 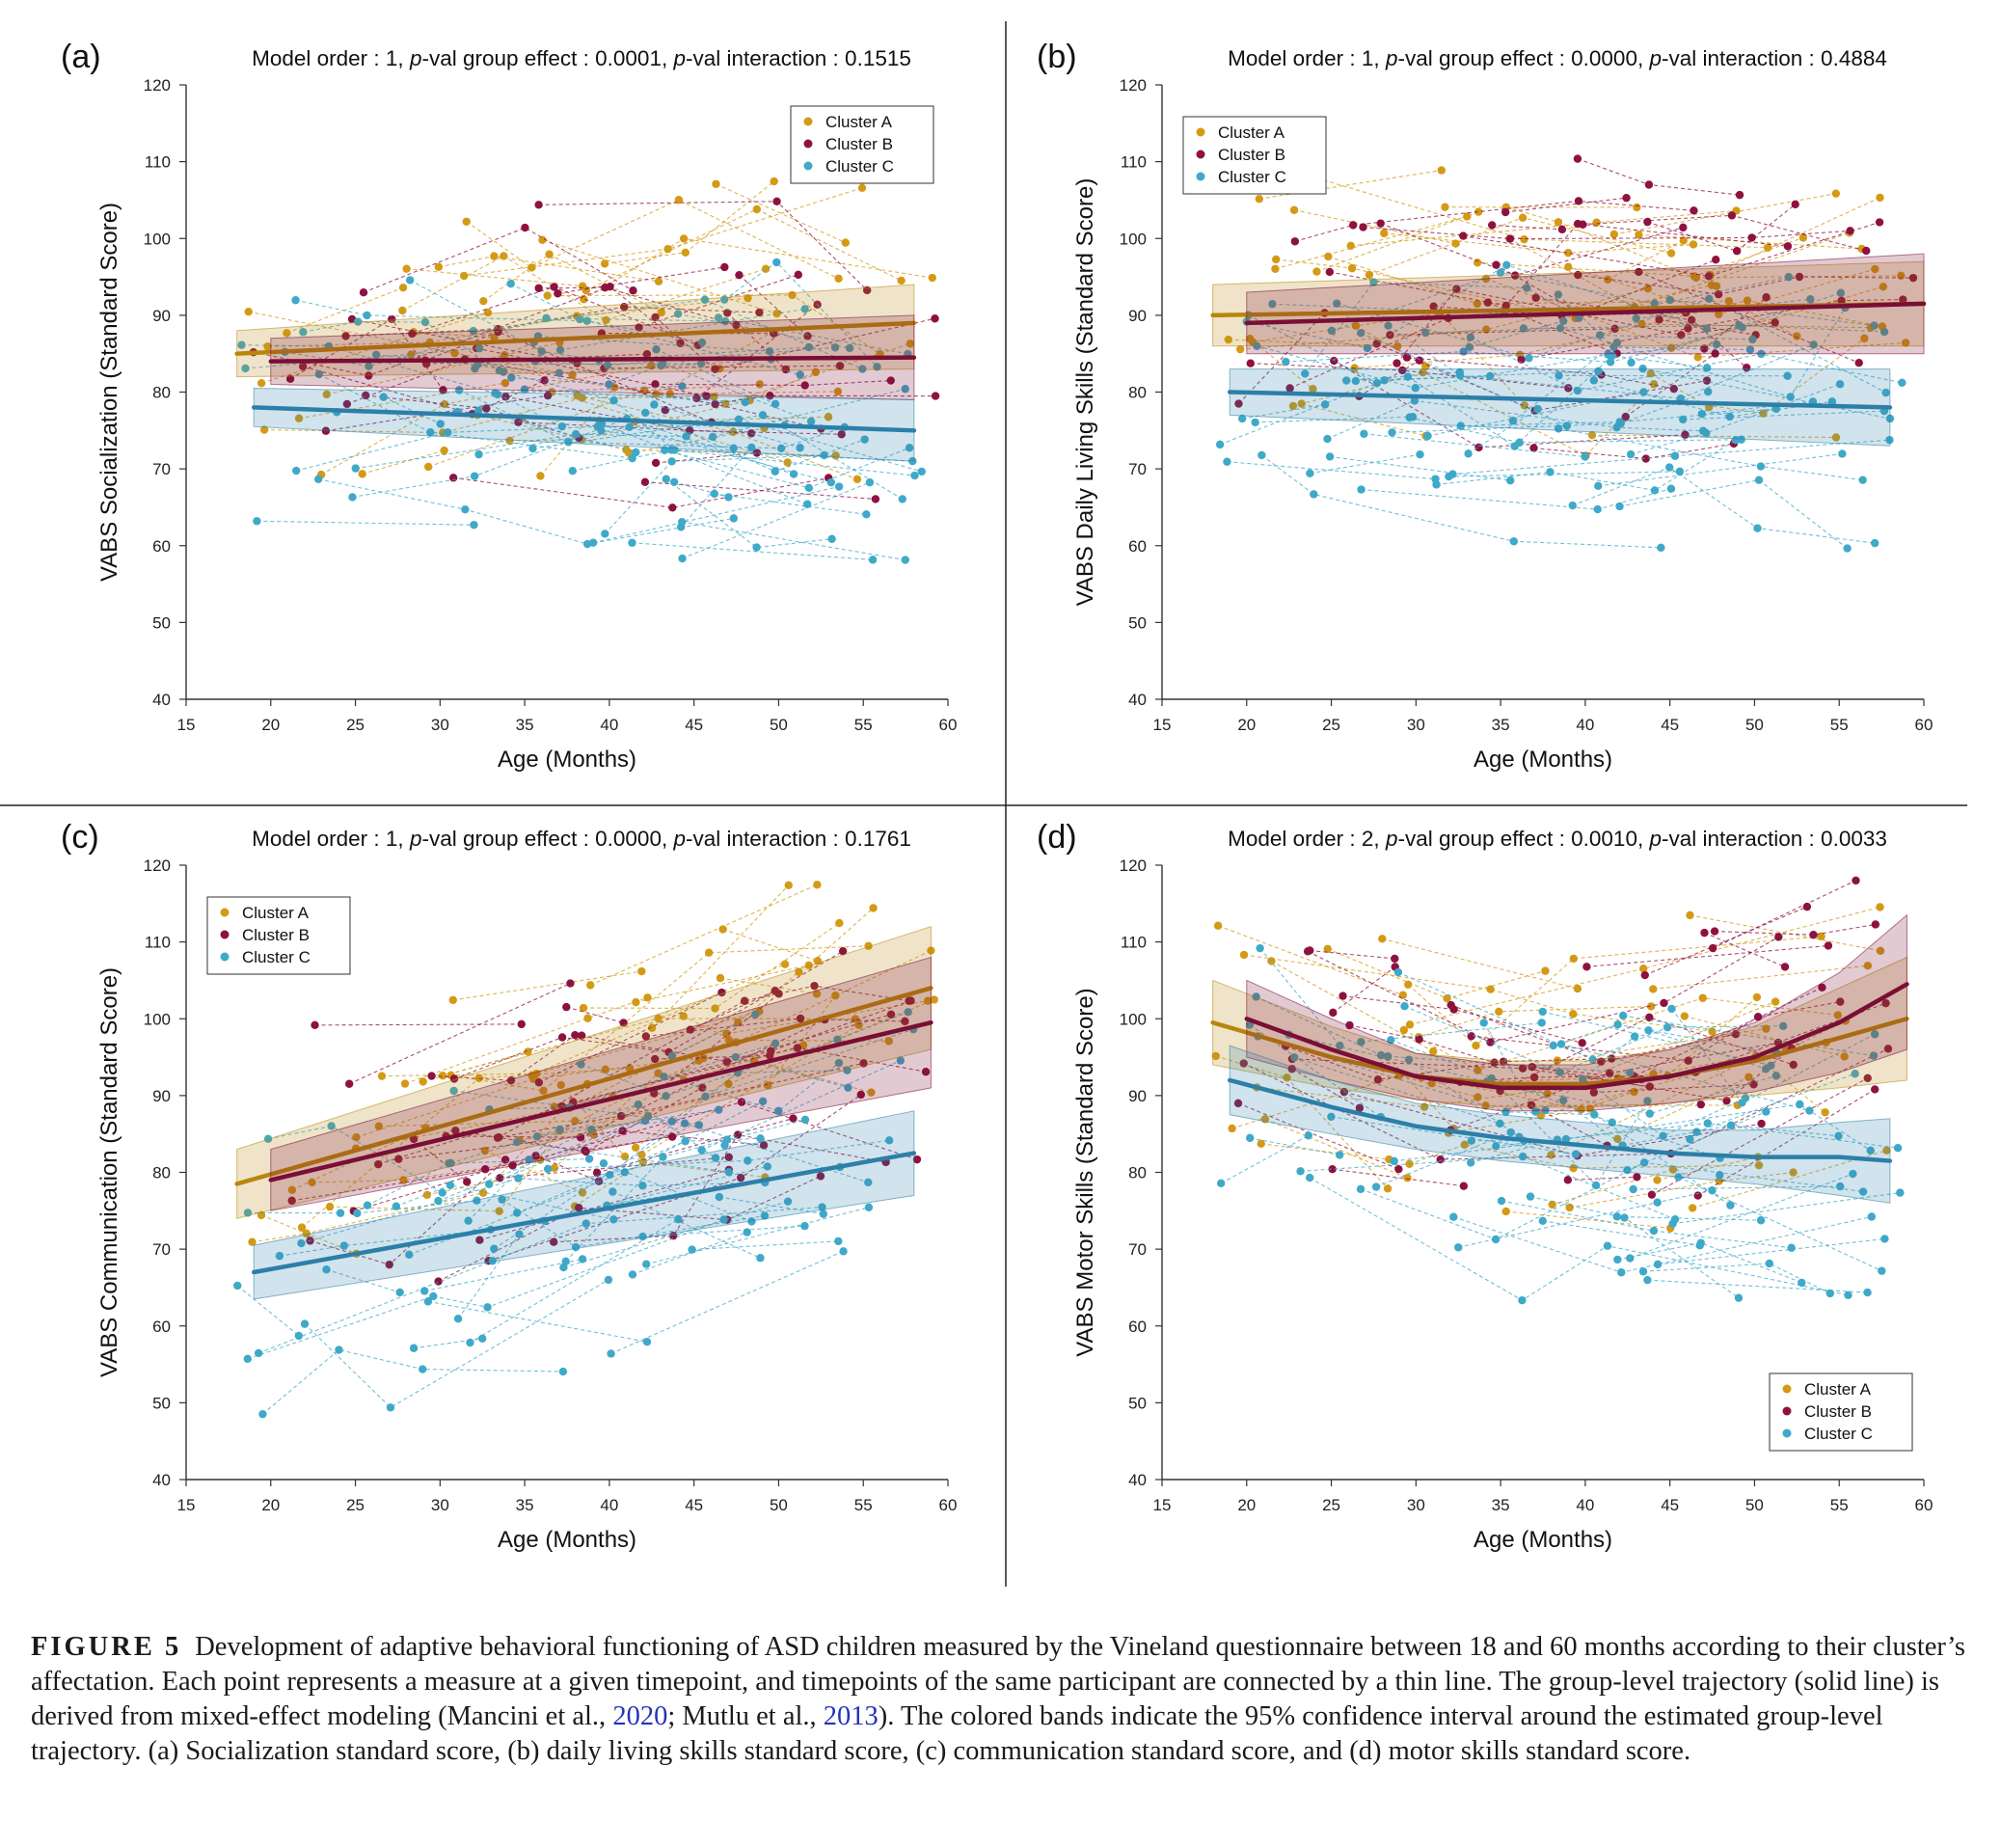 I want to click on panel-label: (b), so click(x=1057, y=57).